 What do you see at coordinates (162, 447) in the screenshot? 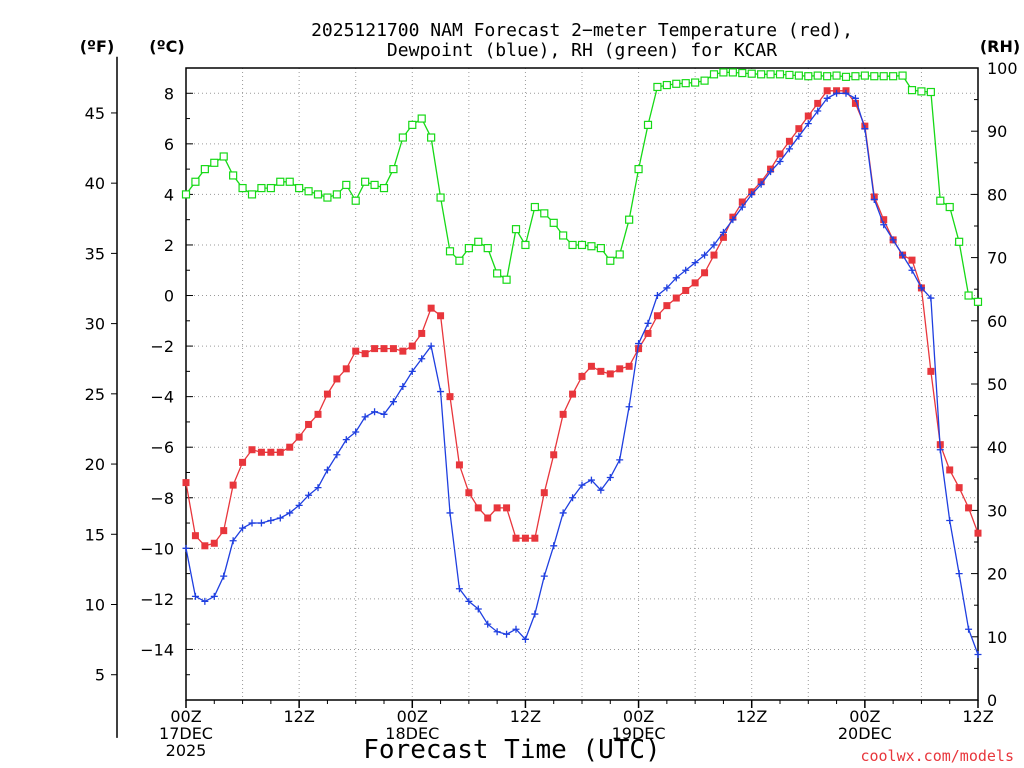
I see `c-axis-tick-label: −6` at bounding box center [162, 447].